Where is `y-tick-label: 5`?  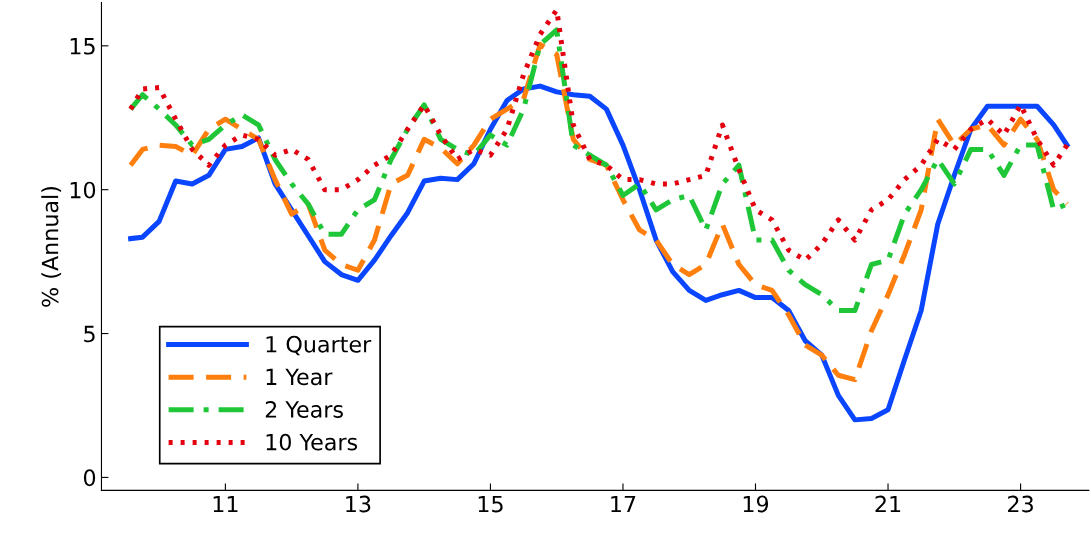
y-tick-label: 5 is located at coordinates (89, 334).